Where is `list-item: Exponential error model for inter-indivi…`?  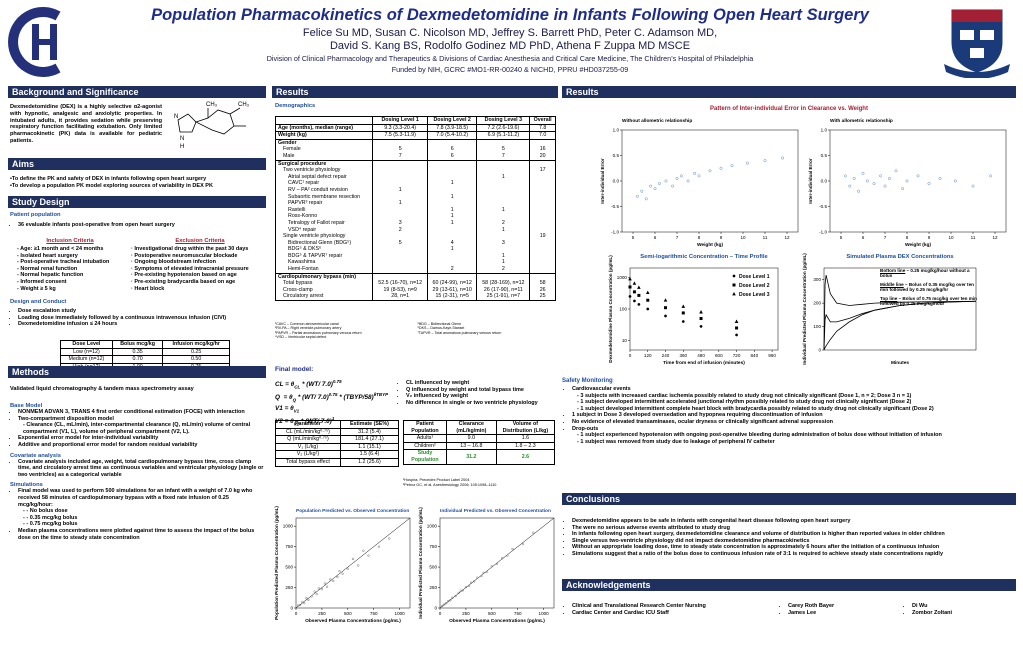 list-item: Exponential error model for inter-indivi… is located at coordinates (141, 438).